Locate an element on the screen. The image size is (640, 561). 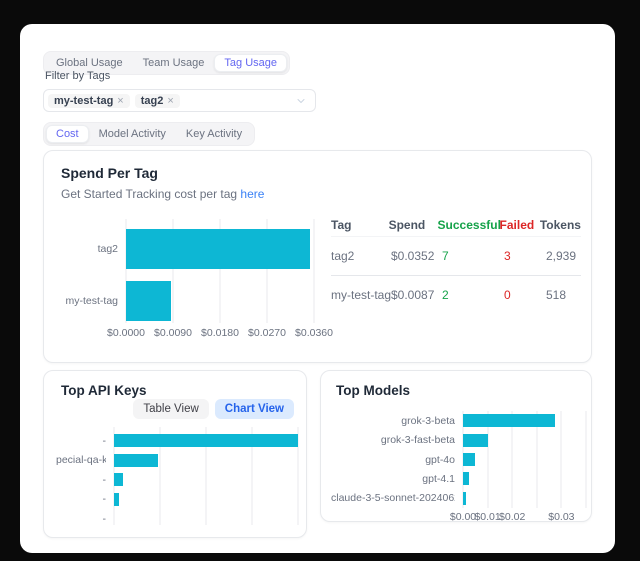
bar-grok-3-beta is located at coordinates (509, 421).